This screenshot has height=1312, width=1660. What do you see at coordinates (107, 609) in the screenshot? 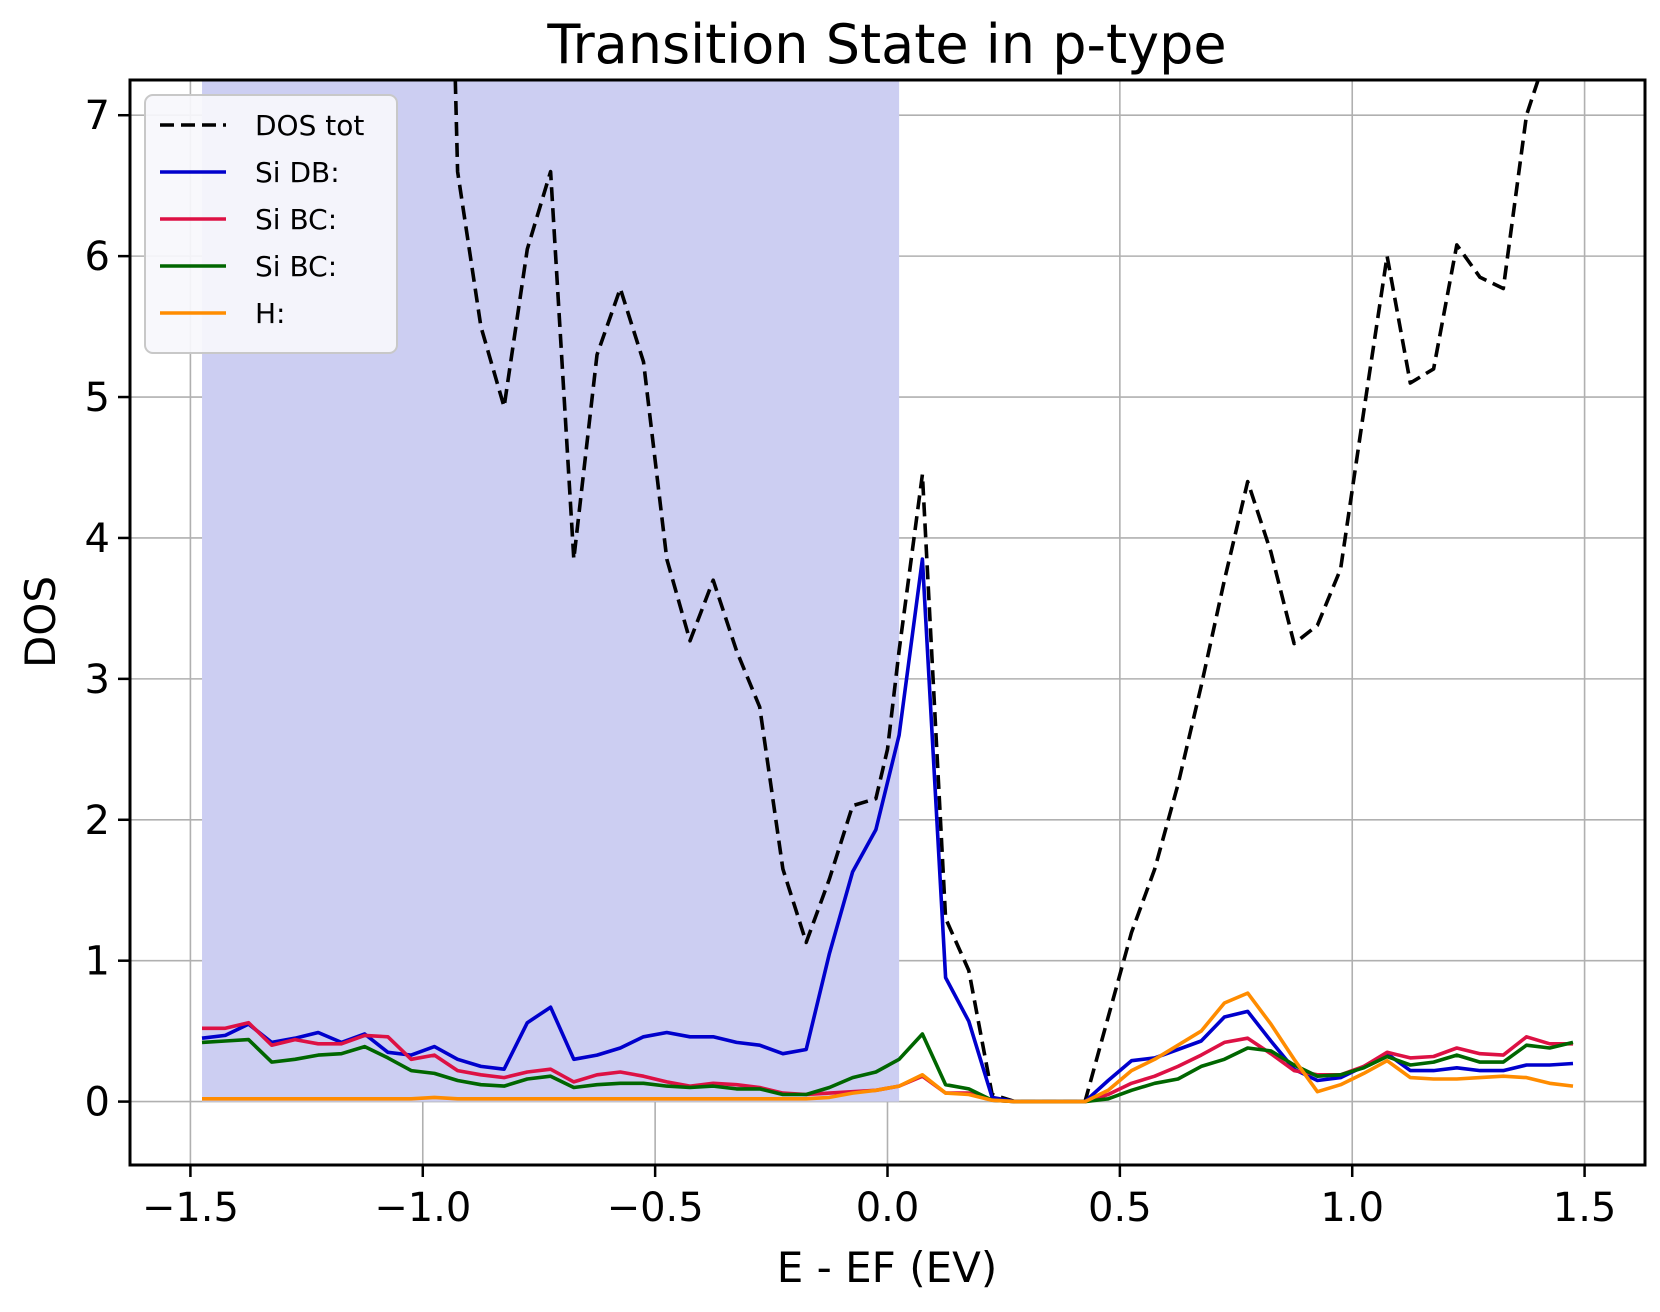
I see `y-axis-ticks: 0 1 2 3 4 5 6 7` at bounding box center [107, 609].